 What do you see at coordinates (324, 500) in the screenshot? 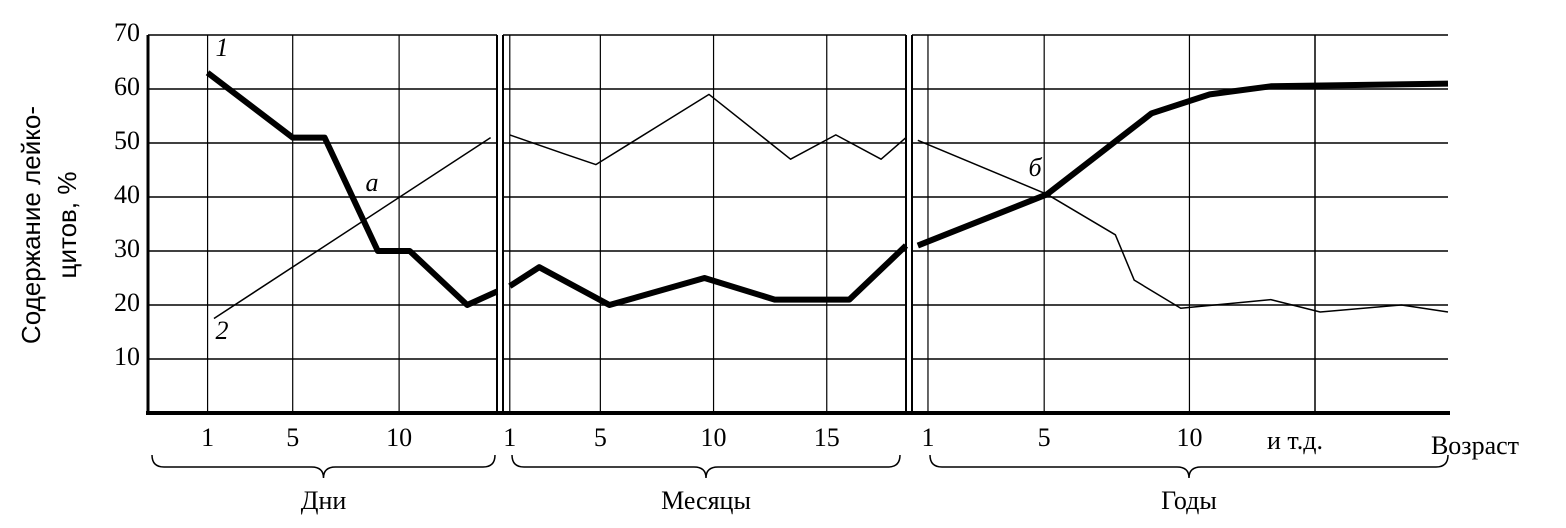
I see `group-label: Дни` at bounding box center [324, 500].